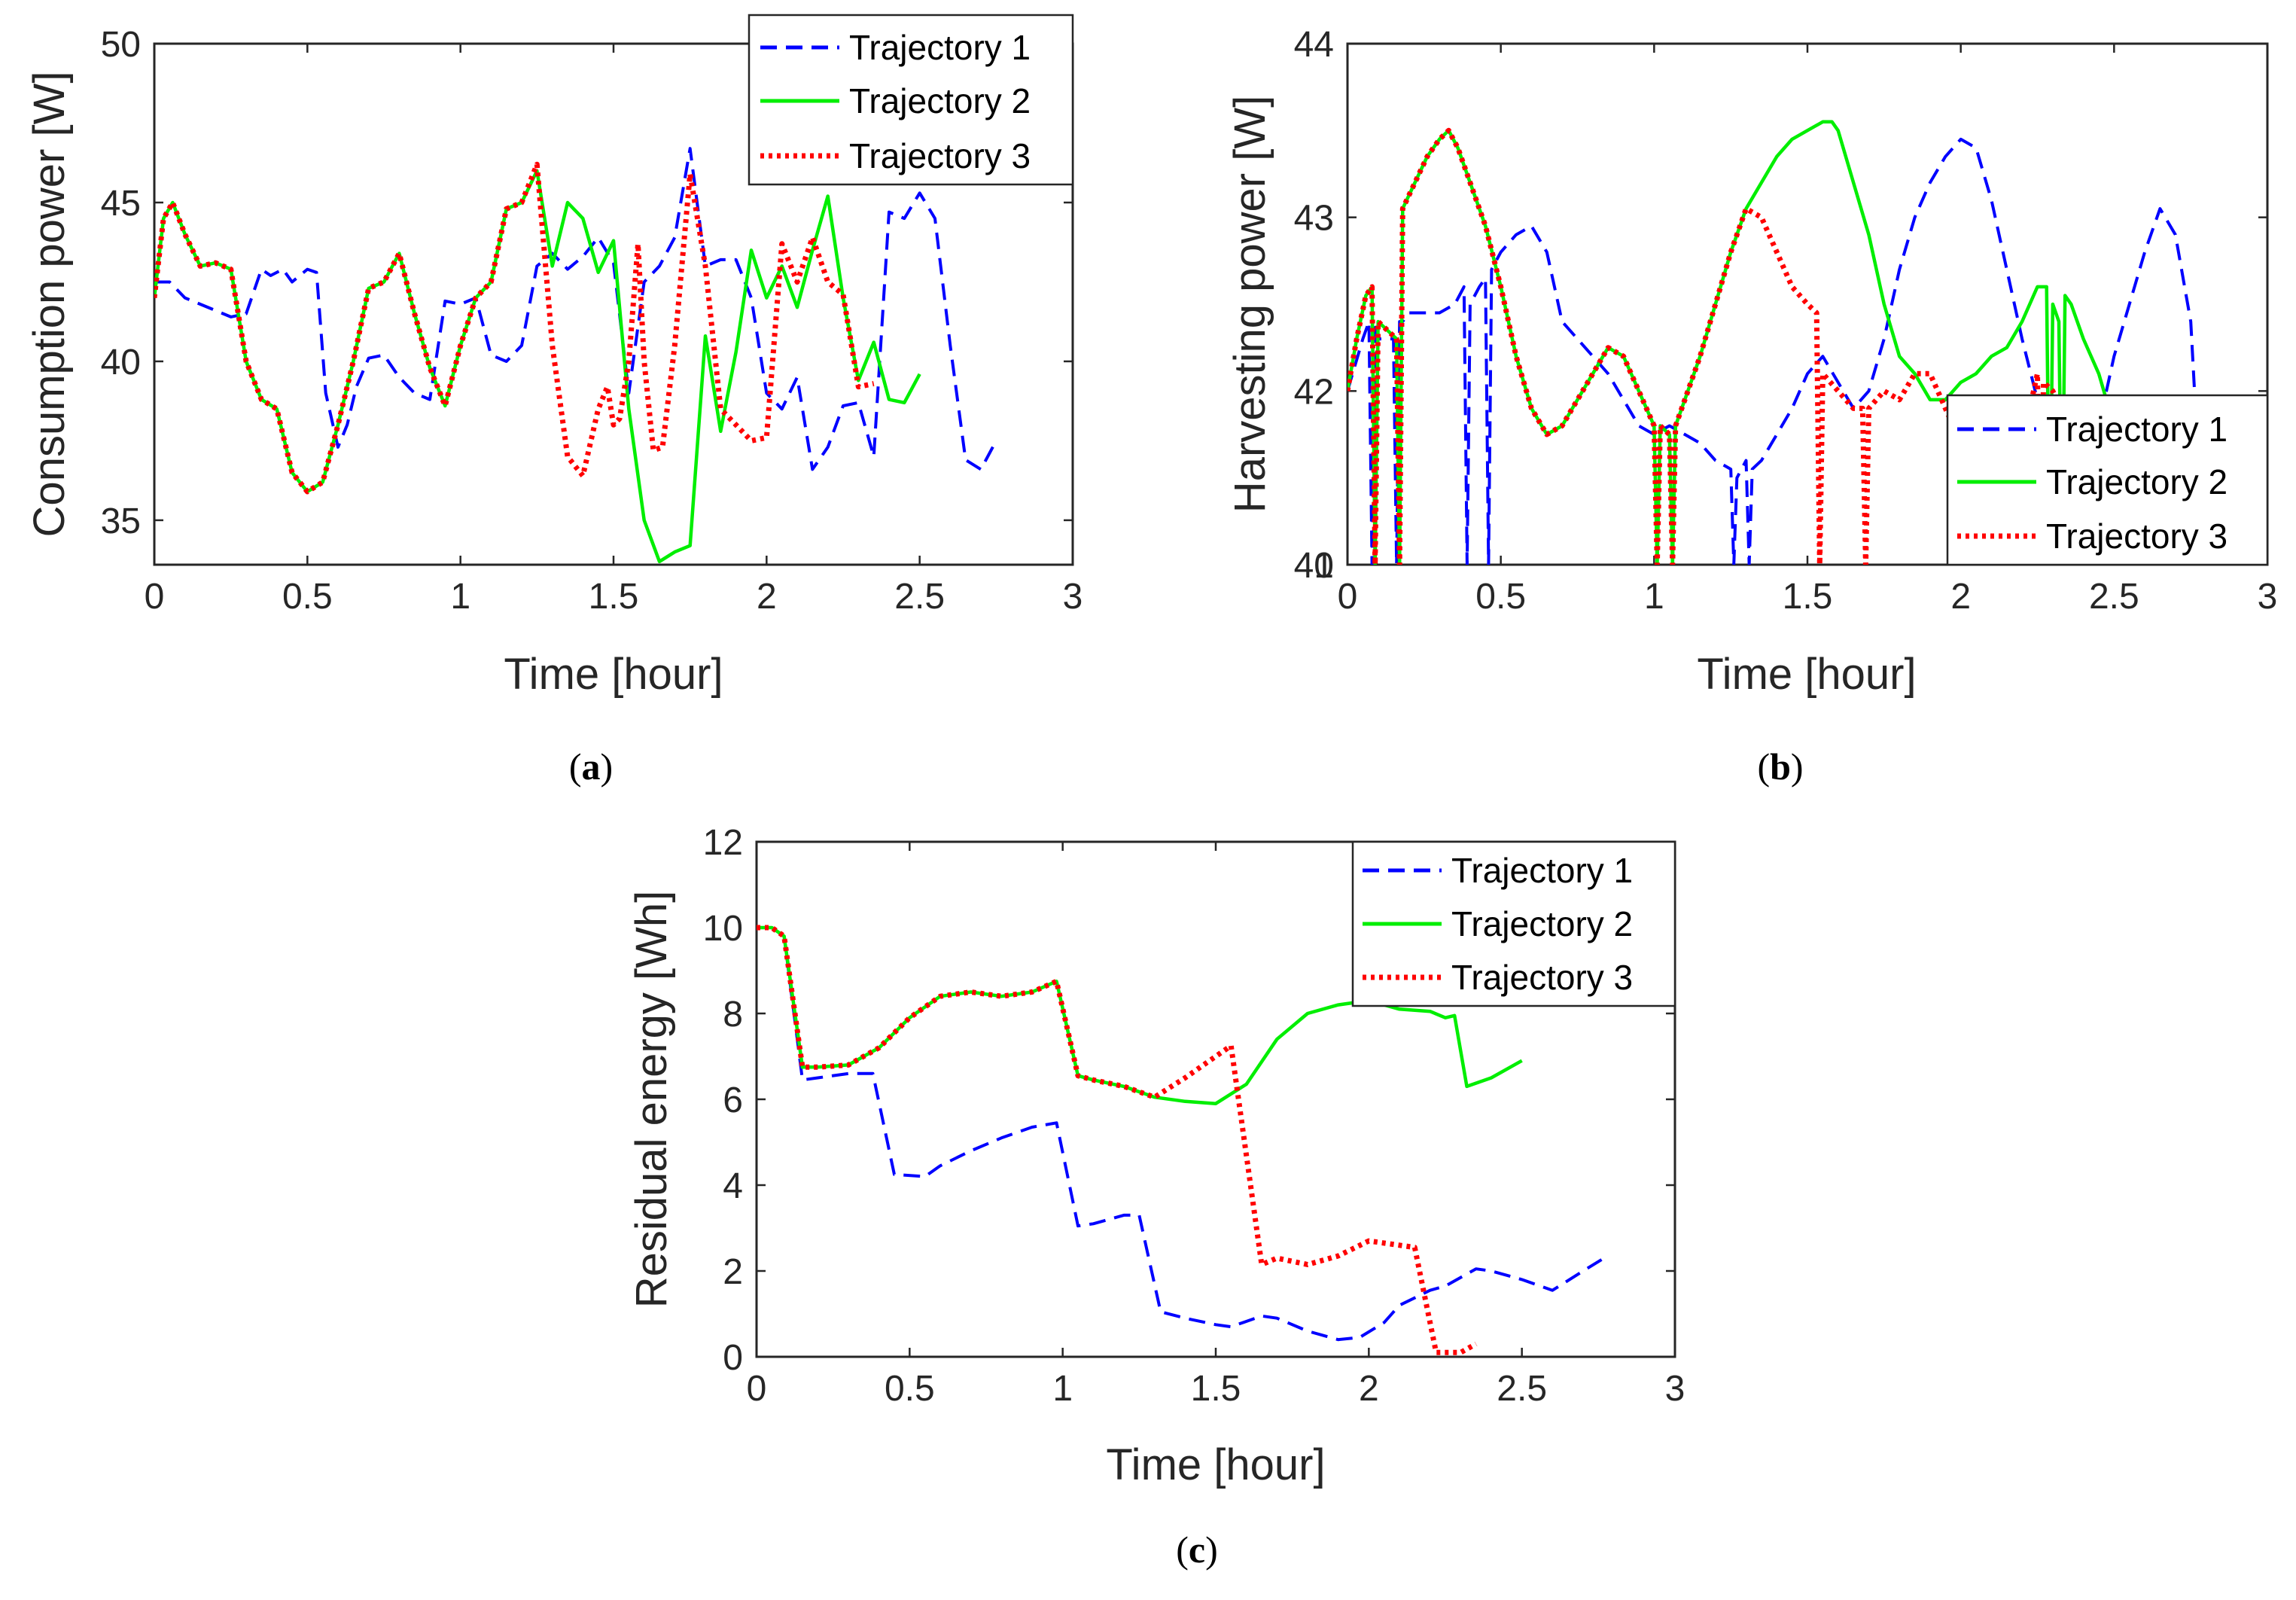  What do you see at coordinates (940, 47) in the screenshot?
I see `panel-a-legend-label-1: Trajectory 1` at bounding box center [940, 47].